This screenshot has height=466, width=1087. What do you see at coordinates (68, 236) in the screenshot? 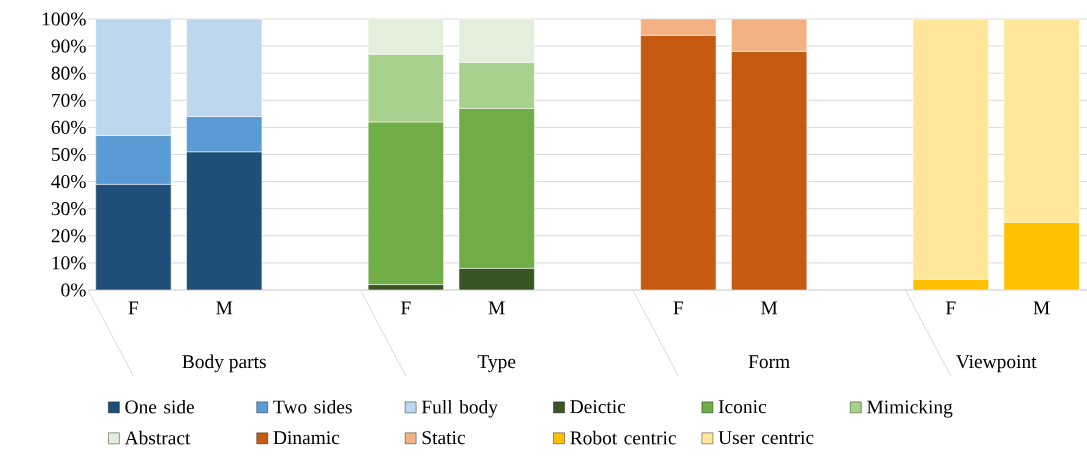
I see `y-tick-label: 20%` at bounding box center [68, 236].